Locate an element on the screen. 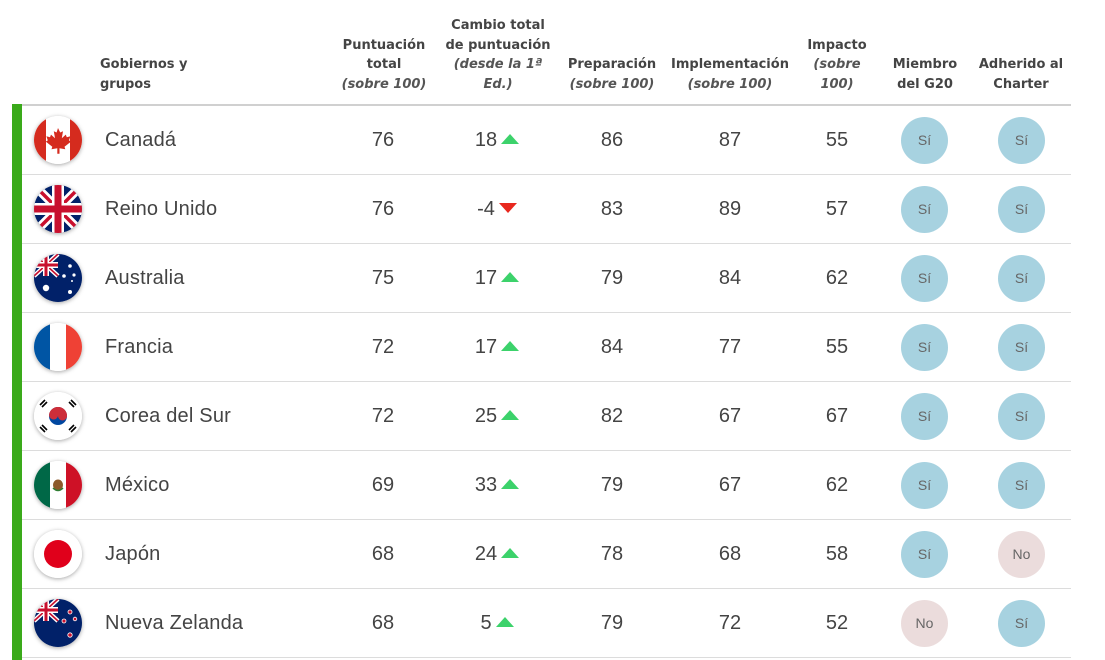 Image resolution: width=1105 pixels, height=660 pixels. implementation-score: 72 is located at coordinates (730, 623).